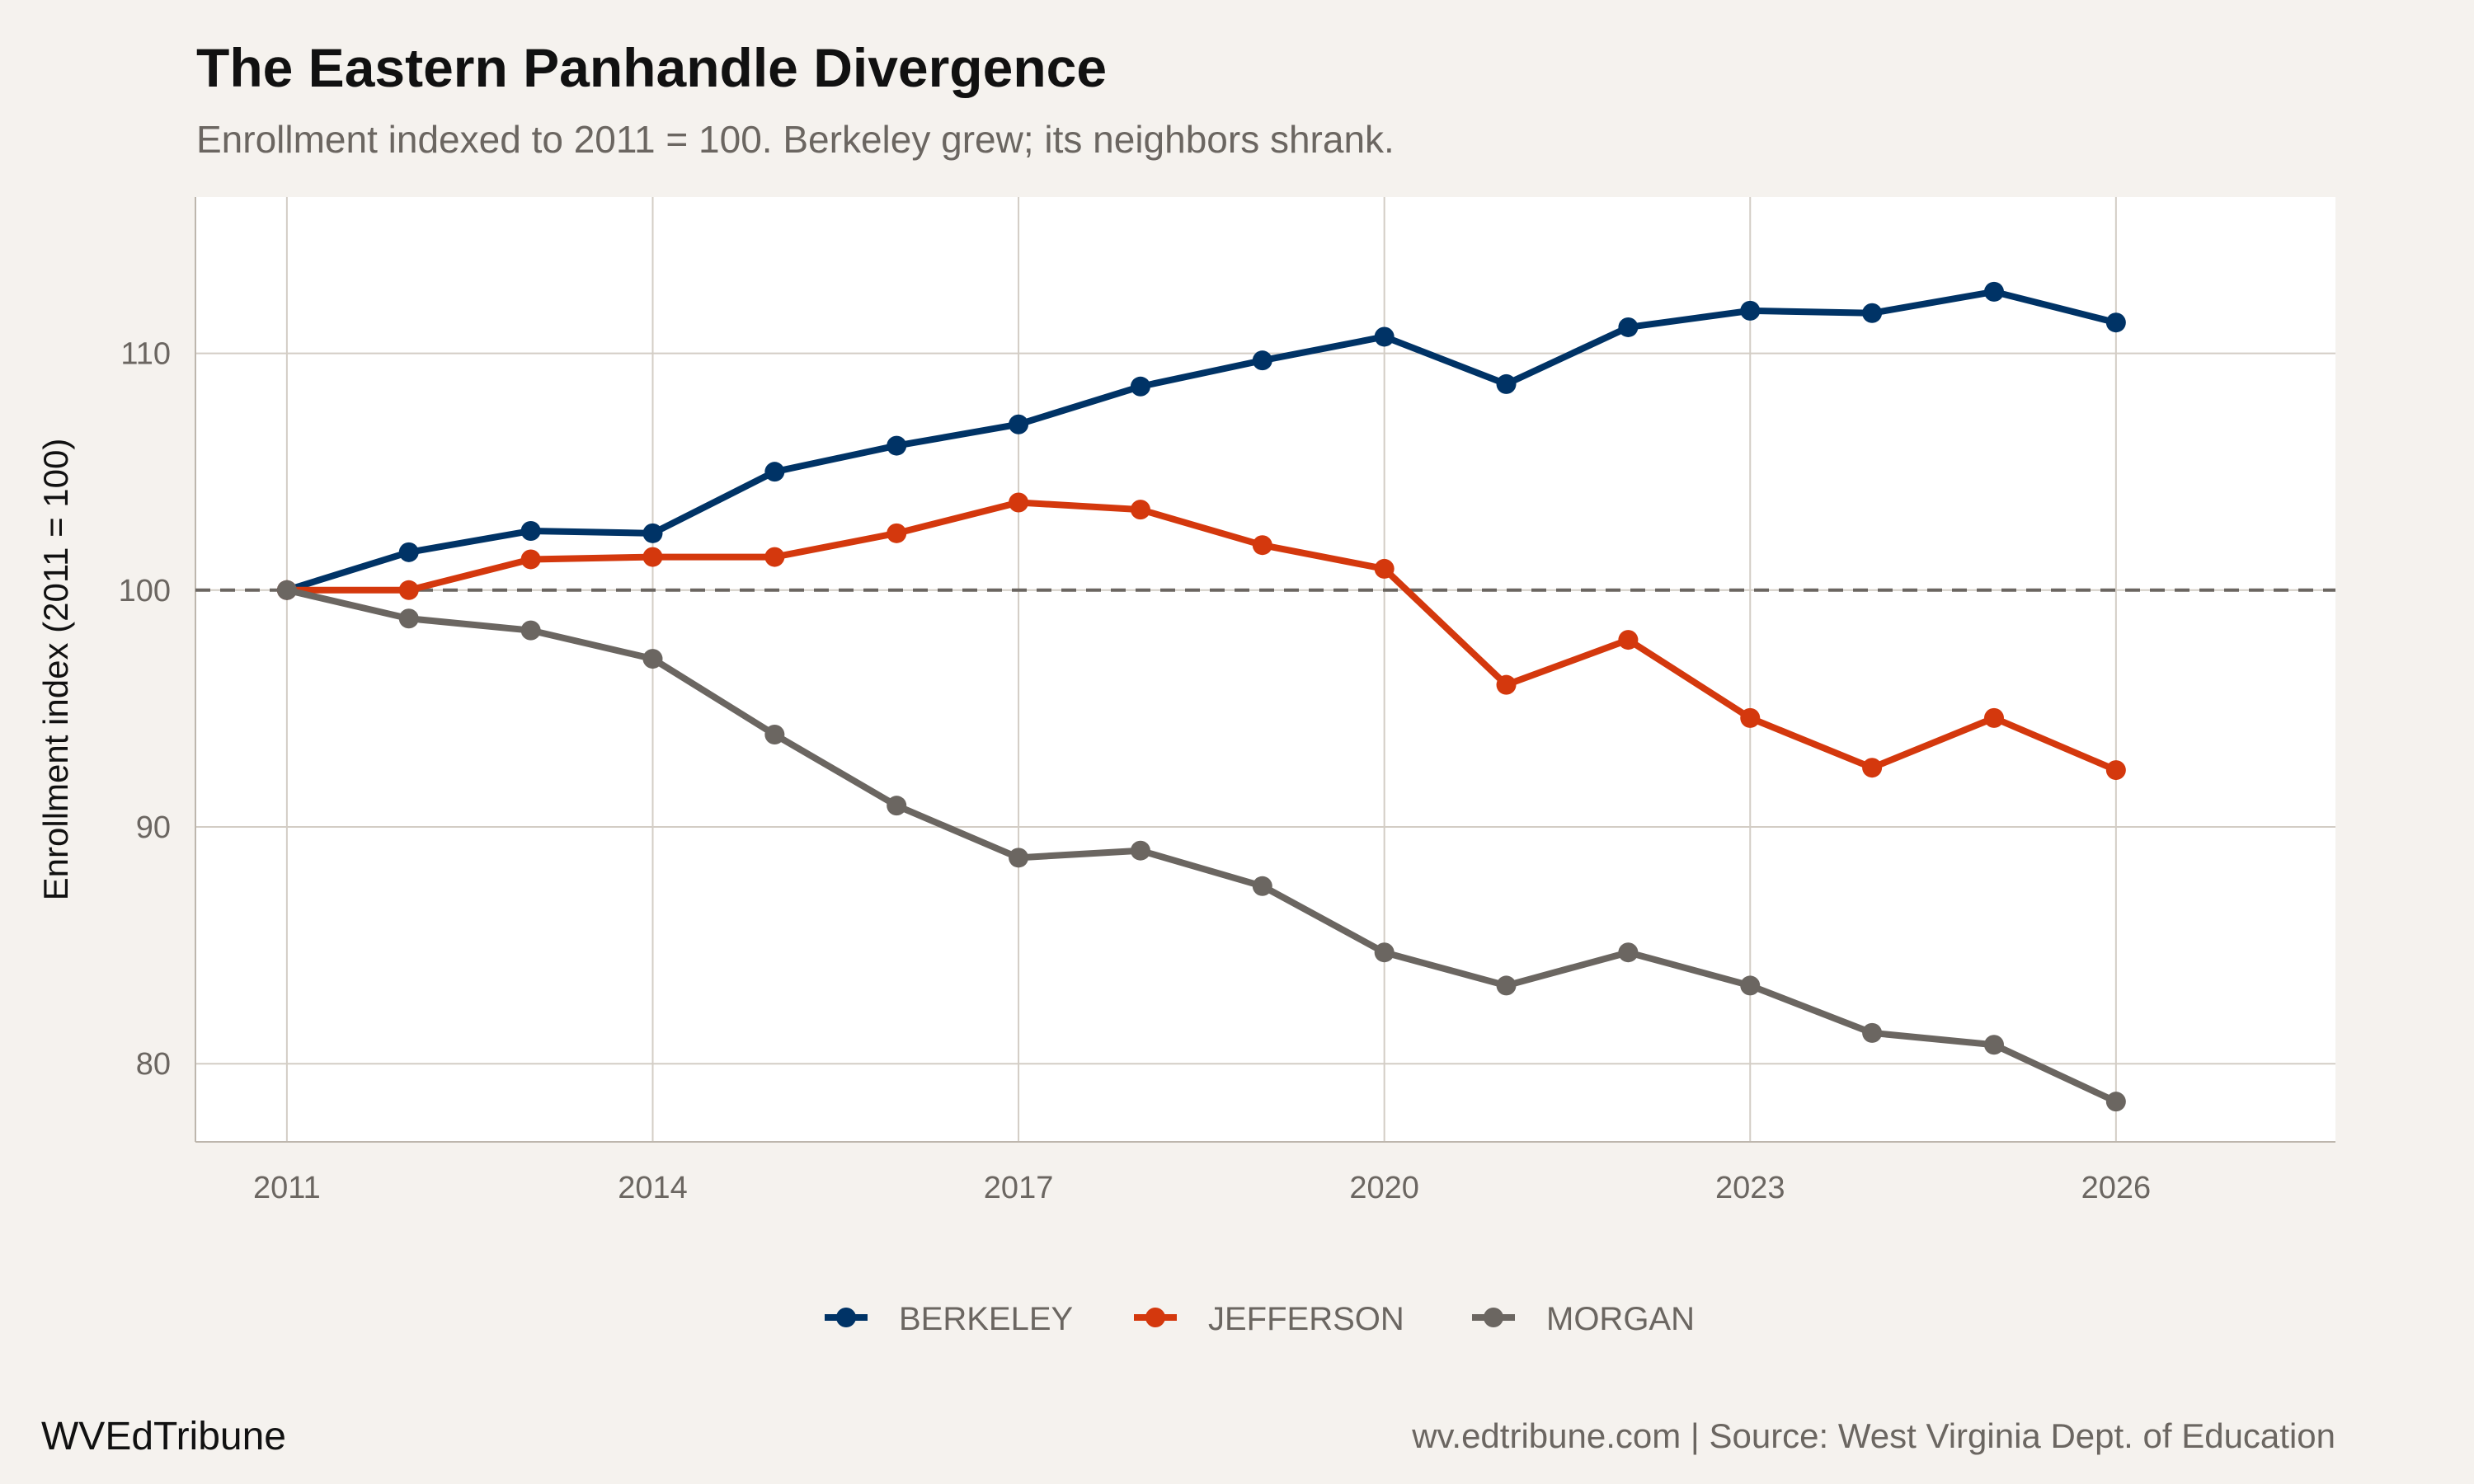 The width and height of the screenshot is (2474, 1484). I want to click on y-tick-label: 80, so click(153, 1064).